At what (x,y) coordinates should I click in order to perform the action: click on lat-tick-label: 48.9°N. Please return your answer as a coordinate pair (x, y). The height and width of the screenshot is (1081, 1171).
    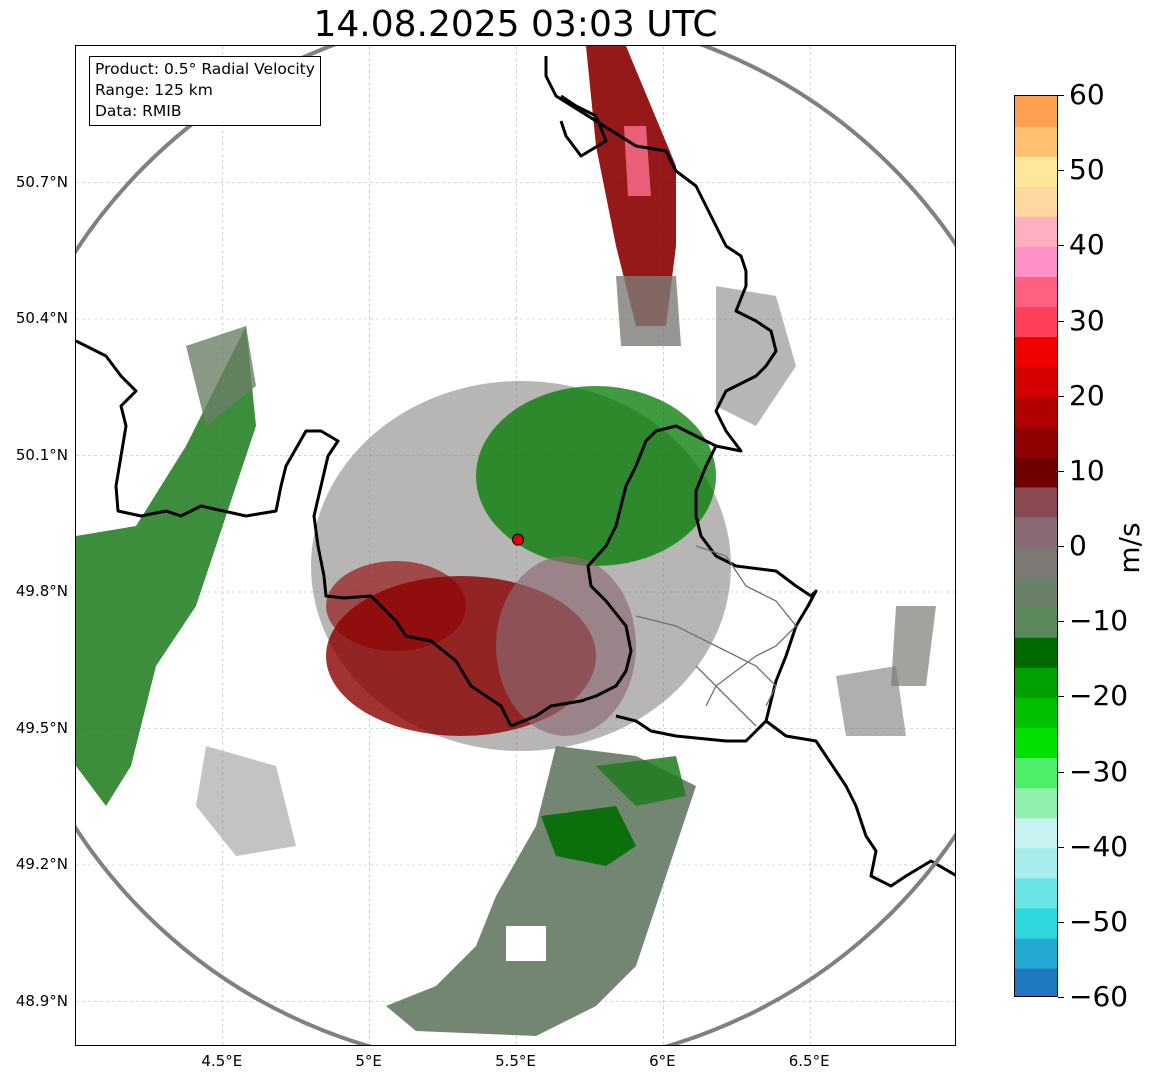
    Looking at the image, I should click on (41, 1000).